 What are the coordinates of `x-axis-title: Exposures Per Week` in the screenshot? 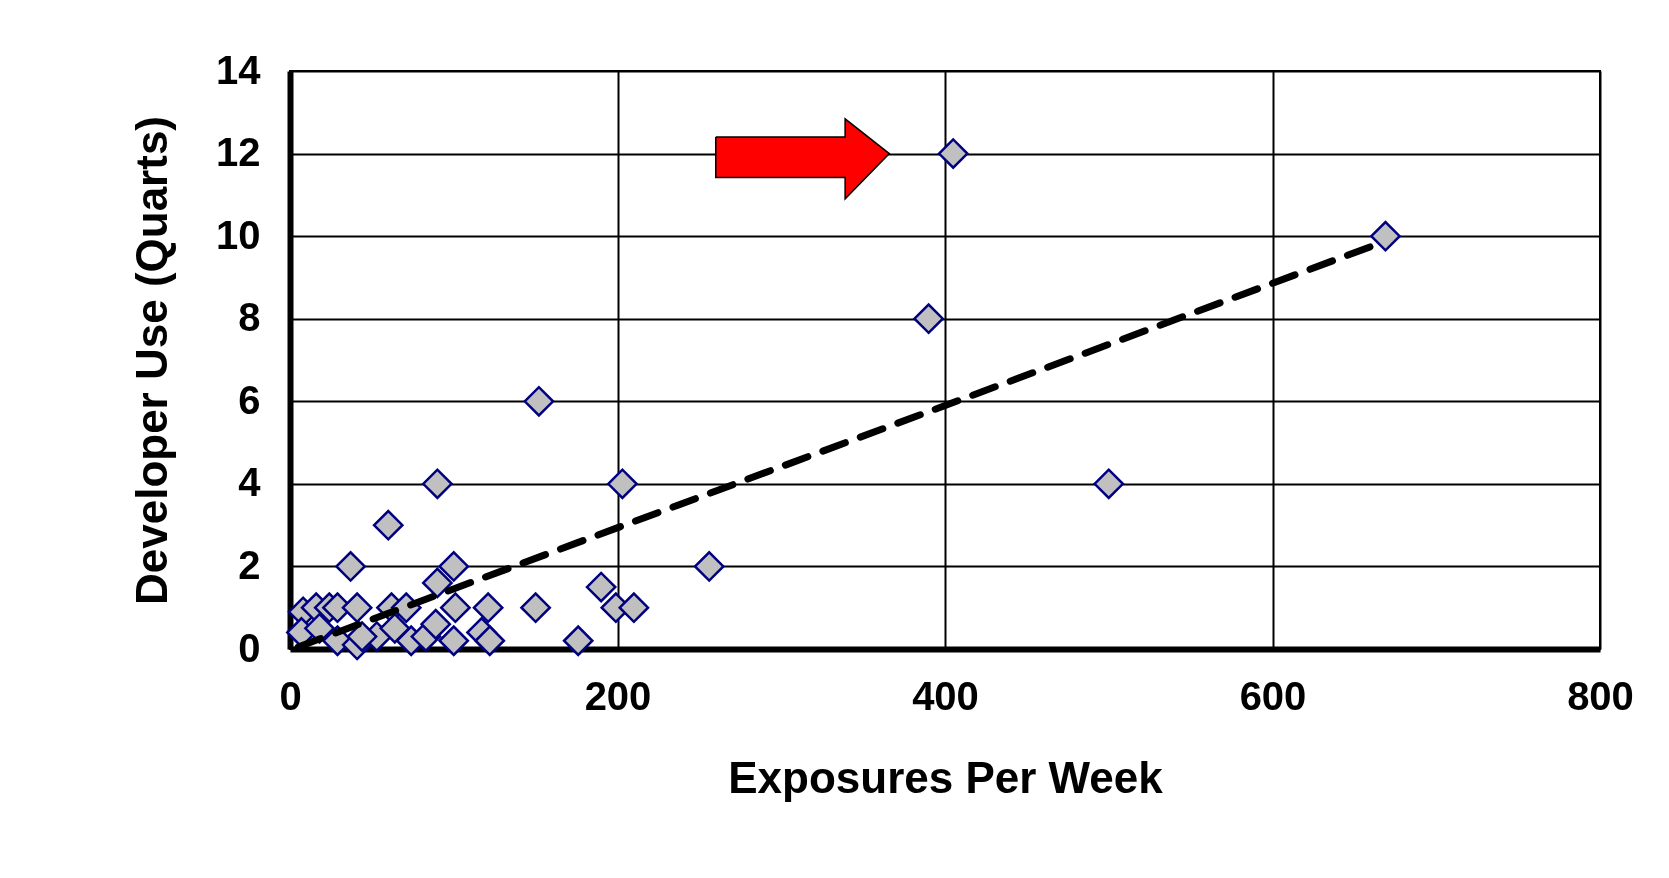 It's located at (946, 777).